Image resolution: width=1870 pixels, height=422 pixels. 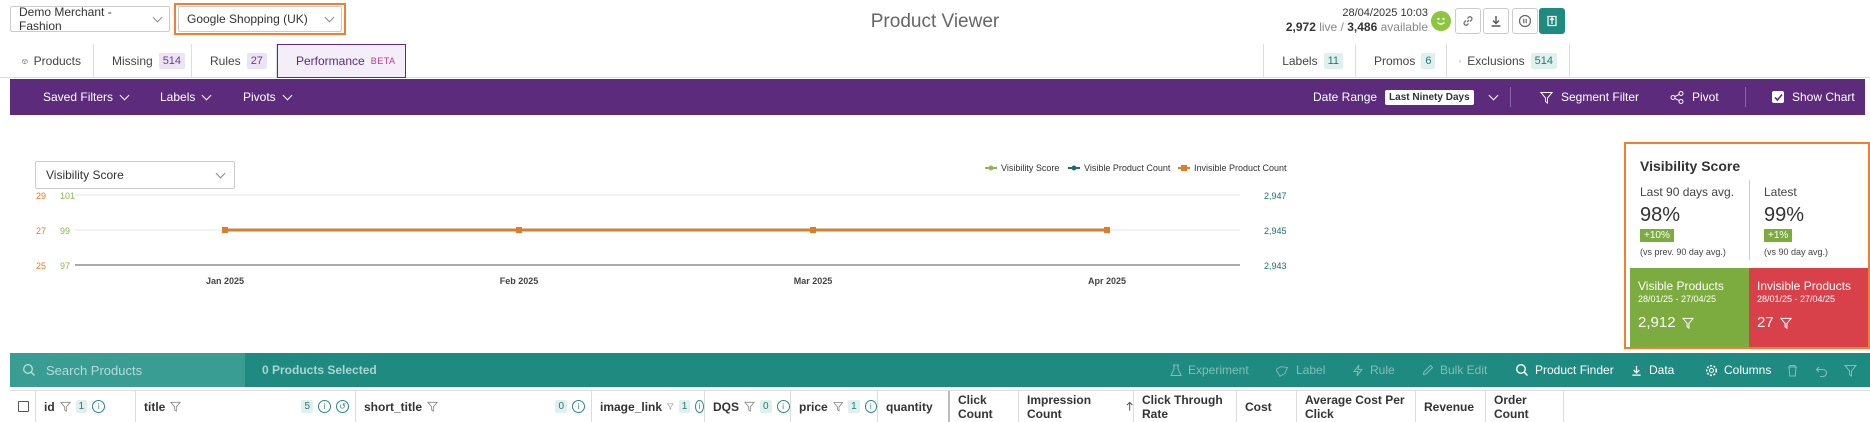 I want to click on column-header-id: id 1 i, so click(x=86, y=406).